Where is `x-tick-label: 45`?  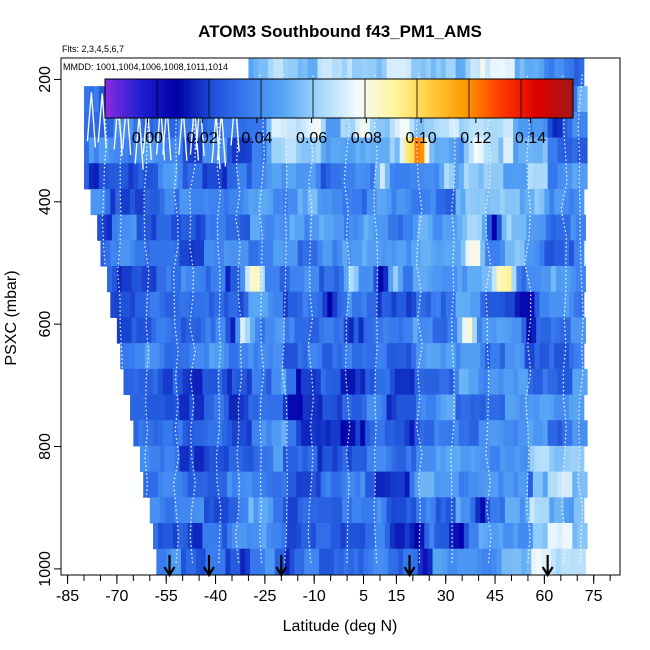
x-tick-label: 45 is located at coordinates (495, 596).